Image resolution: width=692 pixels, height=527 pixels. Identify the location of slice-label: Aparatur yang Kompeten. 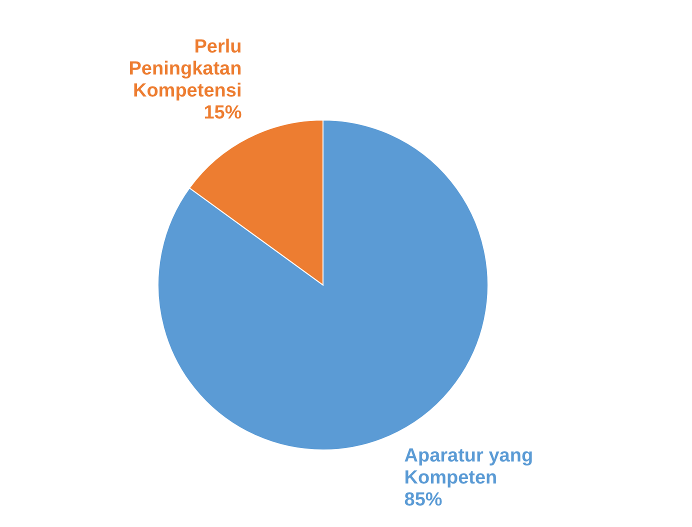
(469, 467).